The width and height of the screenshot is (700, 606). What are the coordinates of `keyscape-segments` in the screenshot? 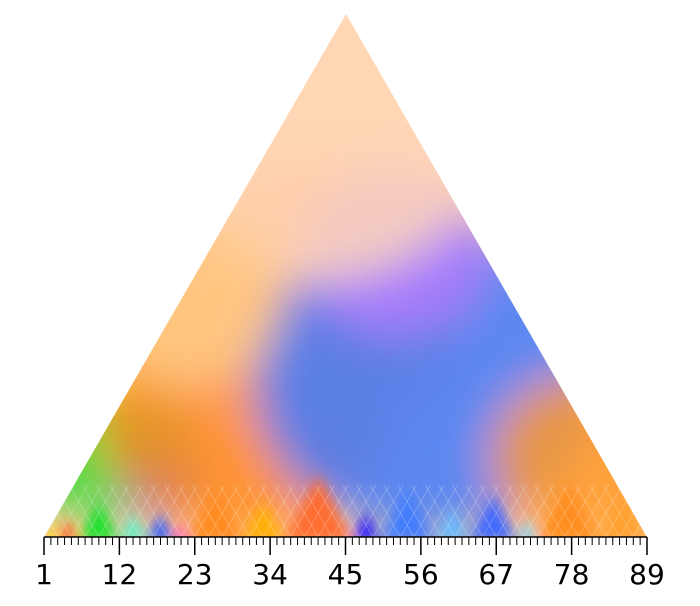 It's located at (345, 506).